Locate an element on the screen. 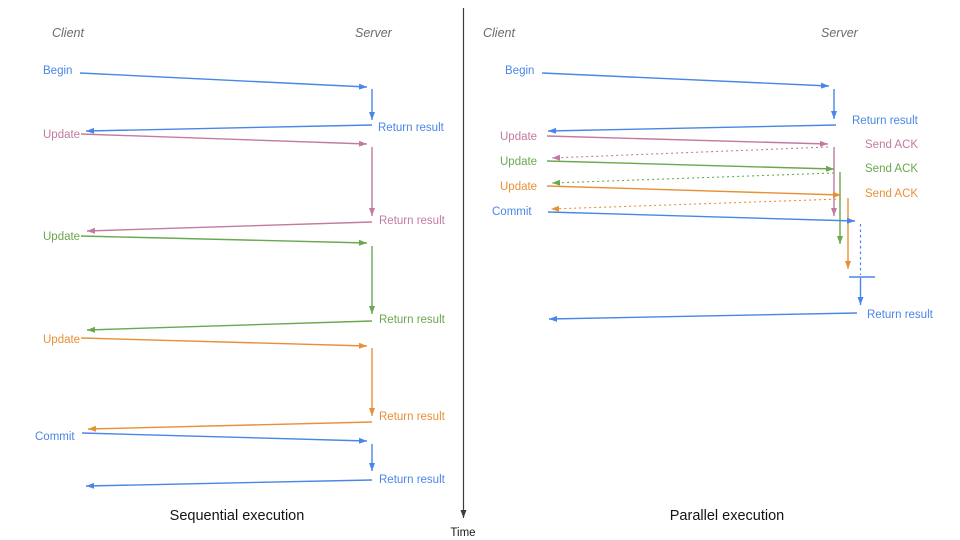 The image size is (960, 540). time-axis-label: Time is located at coordinates (462, 533).